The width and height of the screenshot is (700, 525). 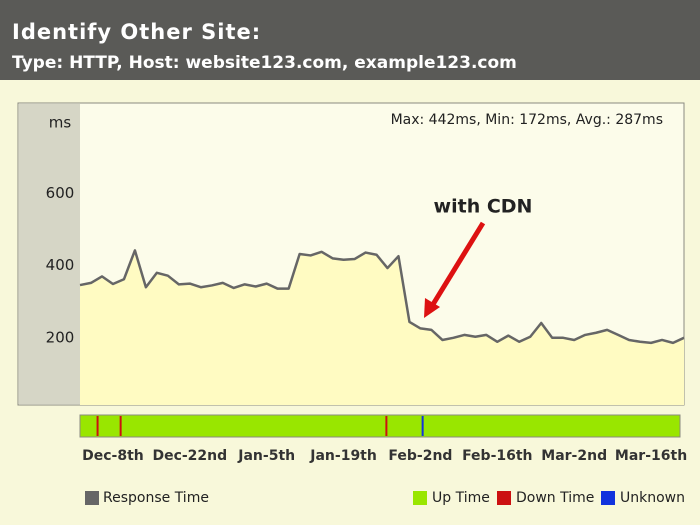 What do you see at coordinates (343, 456) in the screenshot?
I see `x-tick-label: Jan-19th` at bounding box center [343, 456].